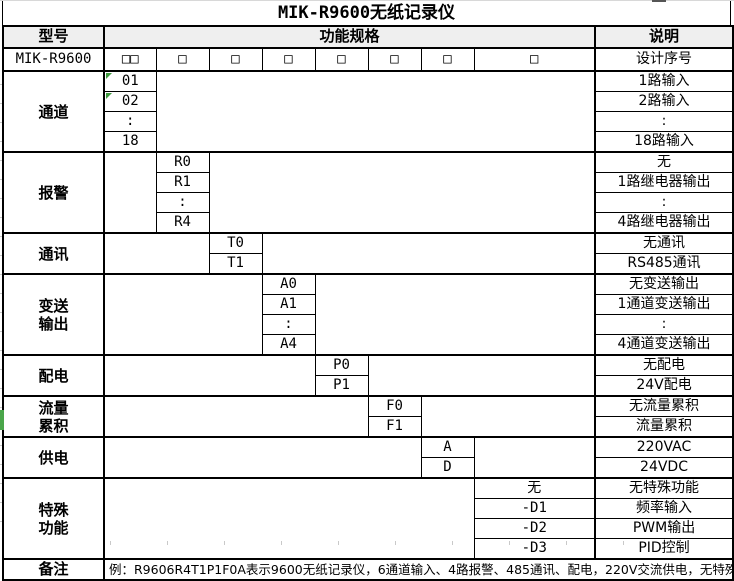  I want to click on desc-cell: 无, so click(664, 162).